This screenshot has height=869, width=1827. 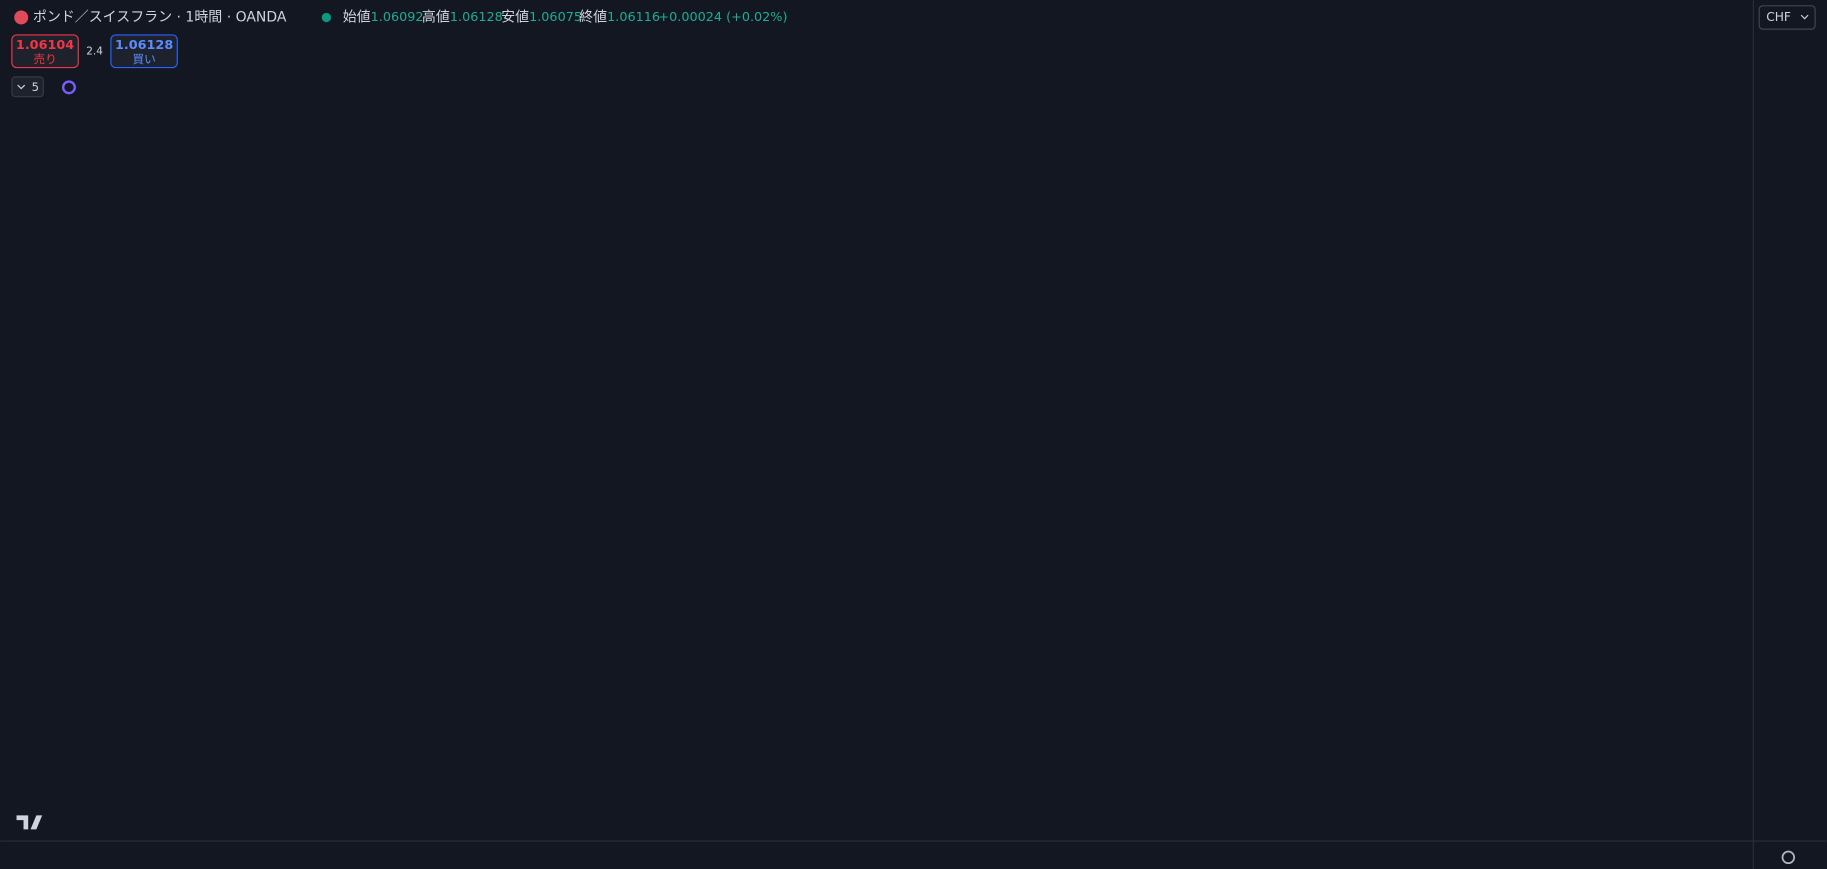 What do you see at coordinates (913, 51) in the screenshot?
I see `trade-buttons: 1.06104 売り 2.4 1.06128 買い 5 CHF` at bounding box center [913, 51].